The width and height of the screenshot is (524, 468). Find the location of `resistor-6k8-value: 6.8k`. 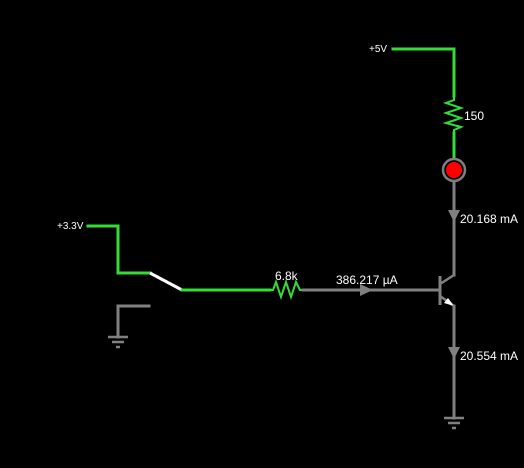

resistor-6k8-value: 6.8k is located at coordinates (287, 276).